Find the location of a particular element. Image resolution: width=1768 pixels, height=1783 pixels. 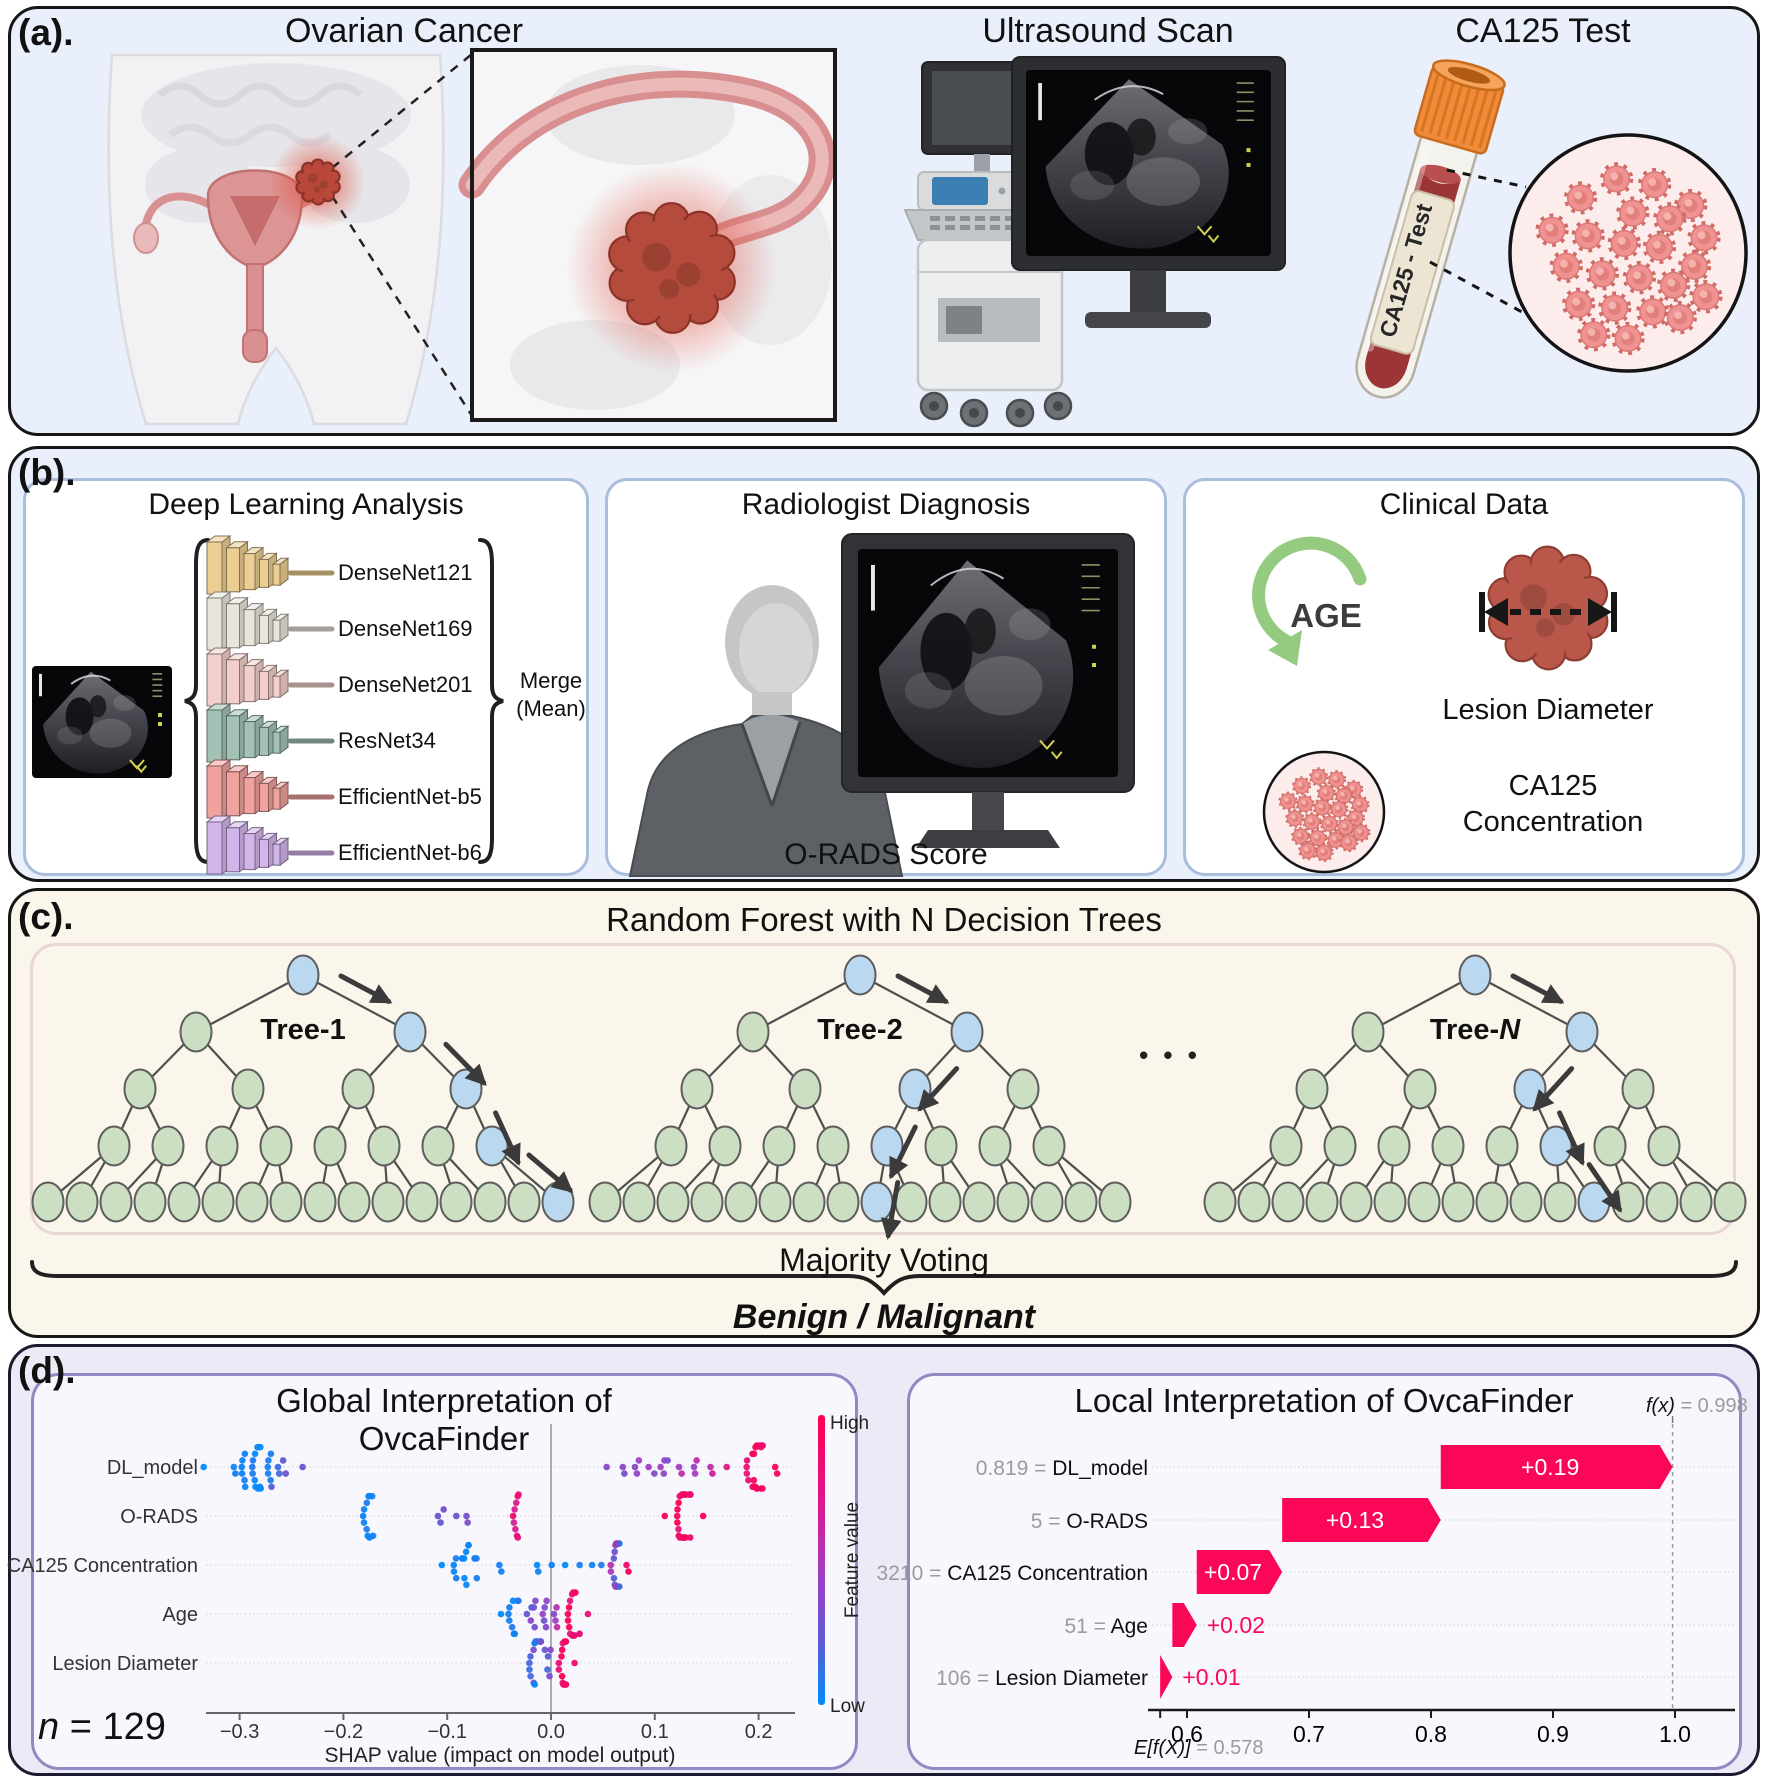

lesion-diameter-label: Lesion Diameter is located at coordinates (1548, 710).